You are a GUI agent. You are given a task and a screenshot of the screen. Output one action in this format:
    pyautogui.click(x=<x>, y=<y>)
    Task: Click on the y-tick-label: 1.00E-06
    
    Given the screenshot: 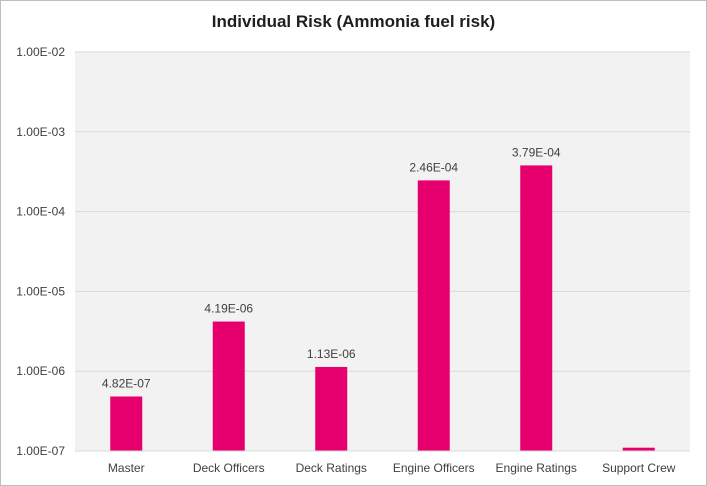 What is the action you would take?
    pyautogui.click(x=40, y=371)
    